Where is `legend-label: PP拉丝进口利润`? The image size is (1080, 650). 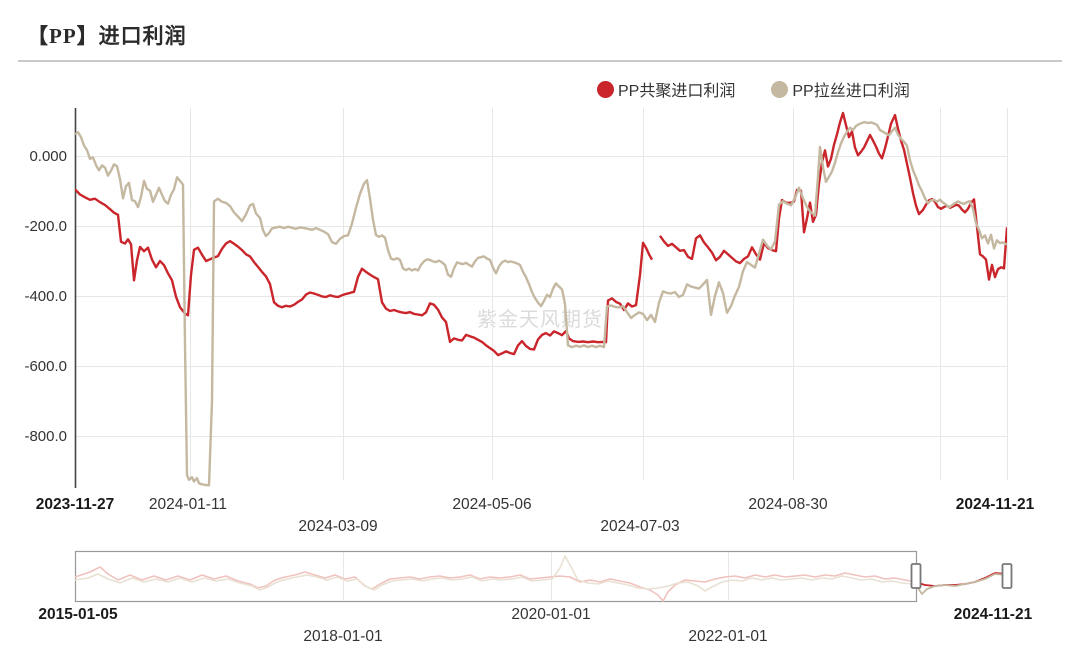 legend-label: PP拉丝进口利润 is located at coordinates (851, 91).